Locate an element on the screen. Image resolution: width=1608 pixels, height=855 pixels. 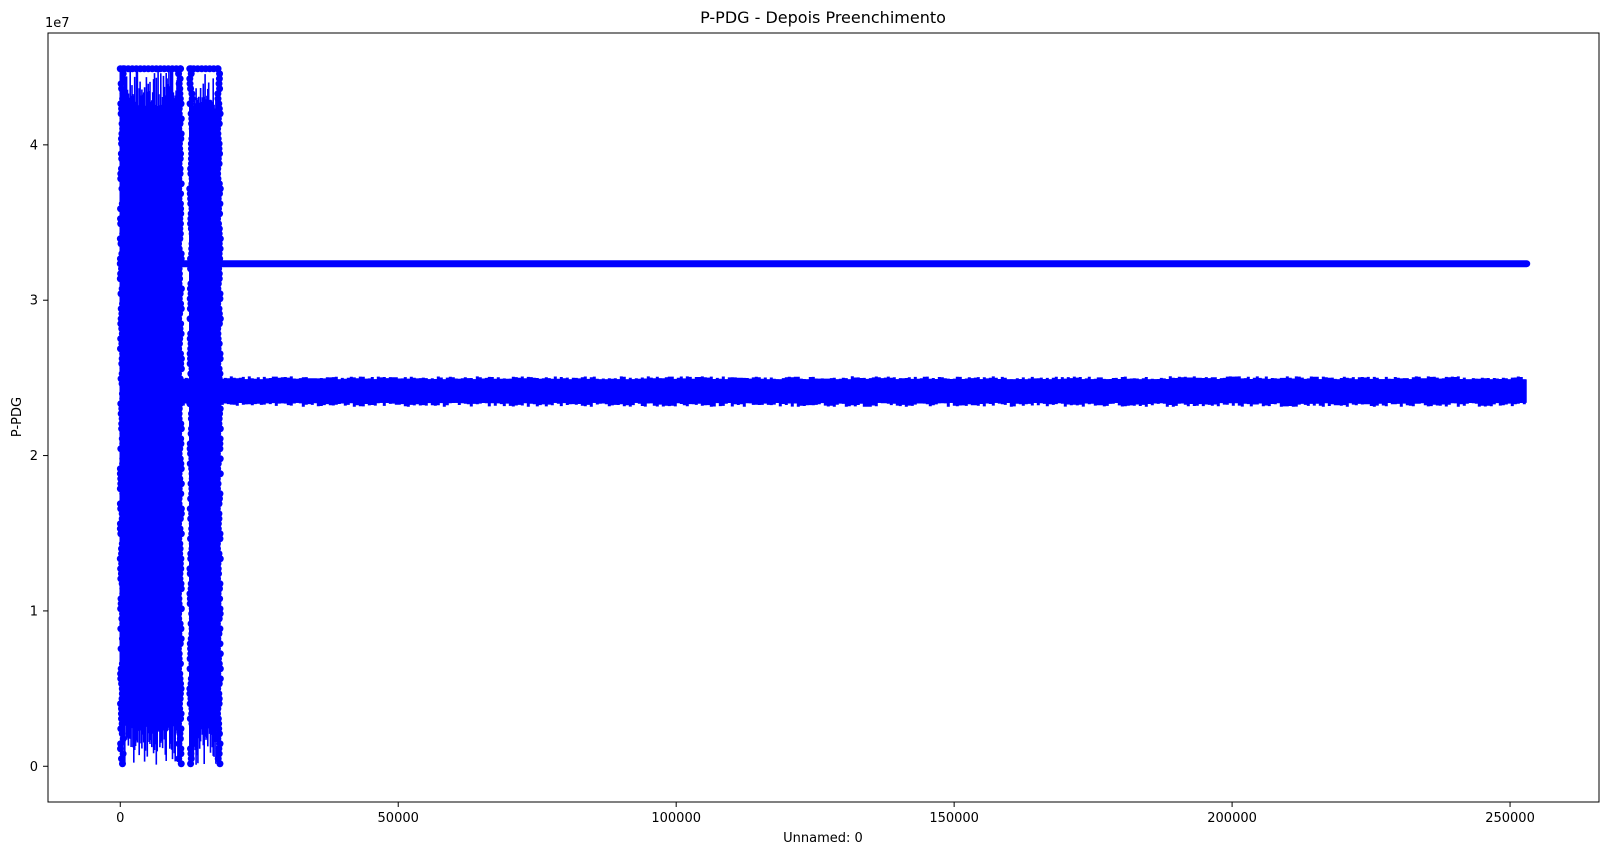
y-tick-label: 0 is located at coordinates (34, 767).